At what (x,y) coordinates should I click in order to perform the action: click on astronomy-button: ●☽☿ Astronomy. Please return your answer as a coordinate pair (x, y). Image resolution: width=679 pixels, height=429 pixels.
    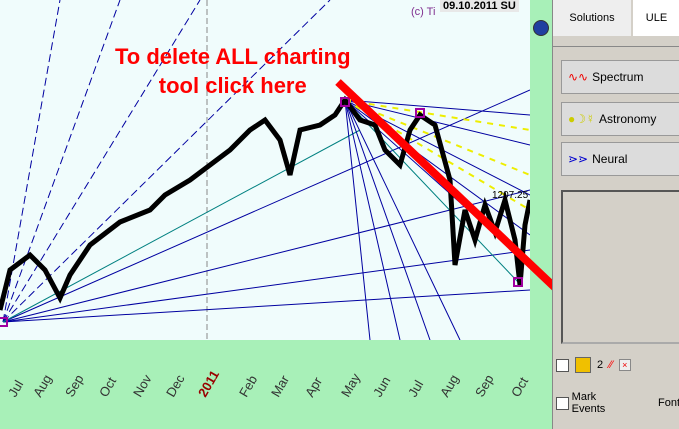
    Looking at the image, I should click on (620, 119).